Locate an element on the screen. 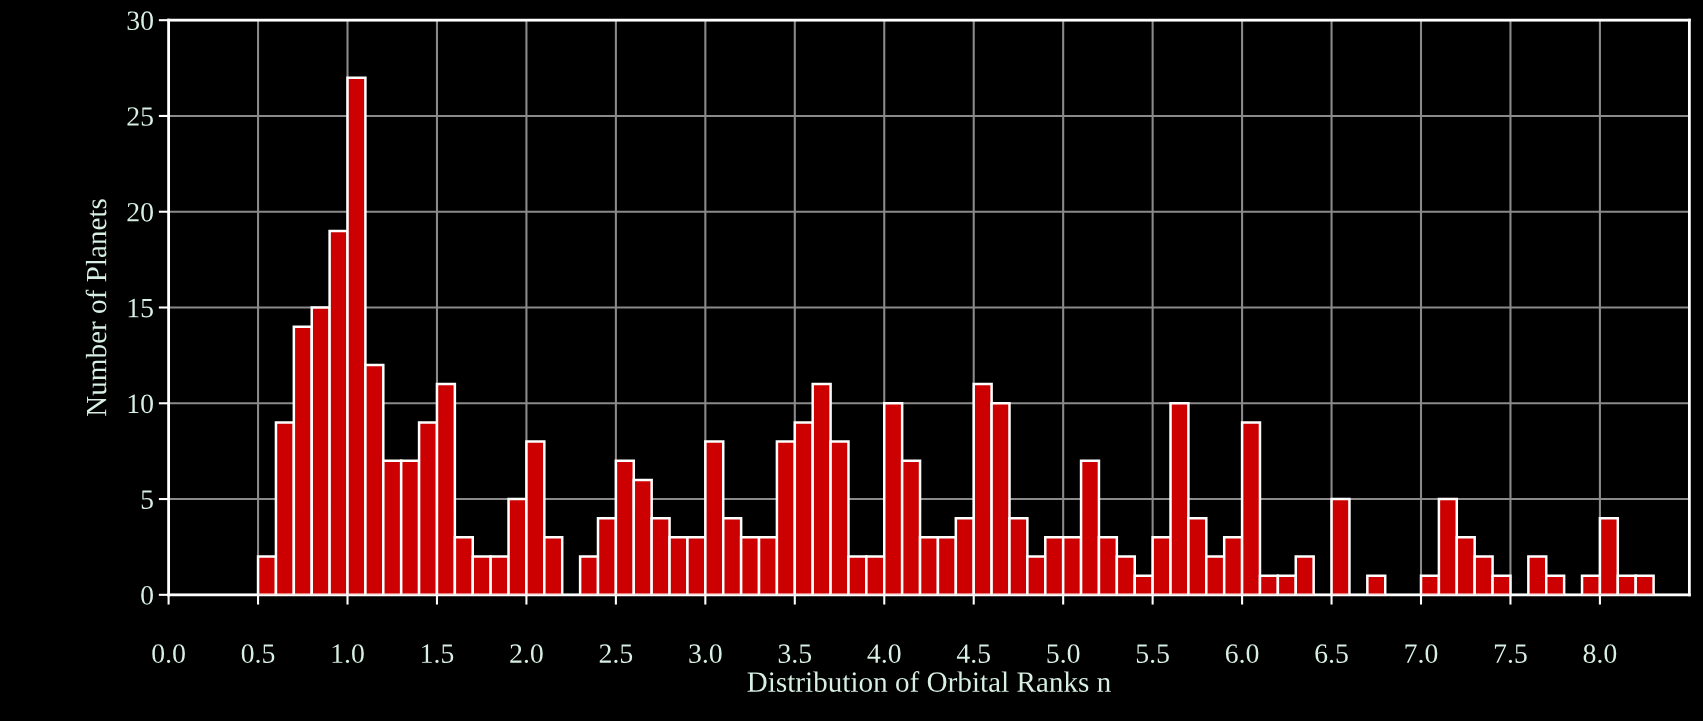 The width and height of the screenshot is (1703, 721). y-tick-label: 15 is located at coordinates (140, 308).